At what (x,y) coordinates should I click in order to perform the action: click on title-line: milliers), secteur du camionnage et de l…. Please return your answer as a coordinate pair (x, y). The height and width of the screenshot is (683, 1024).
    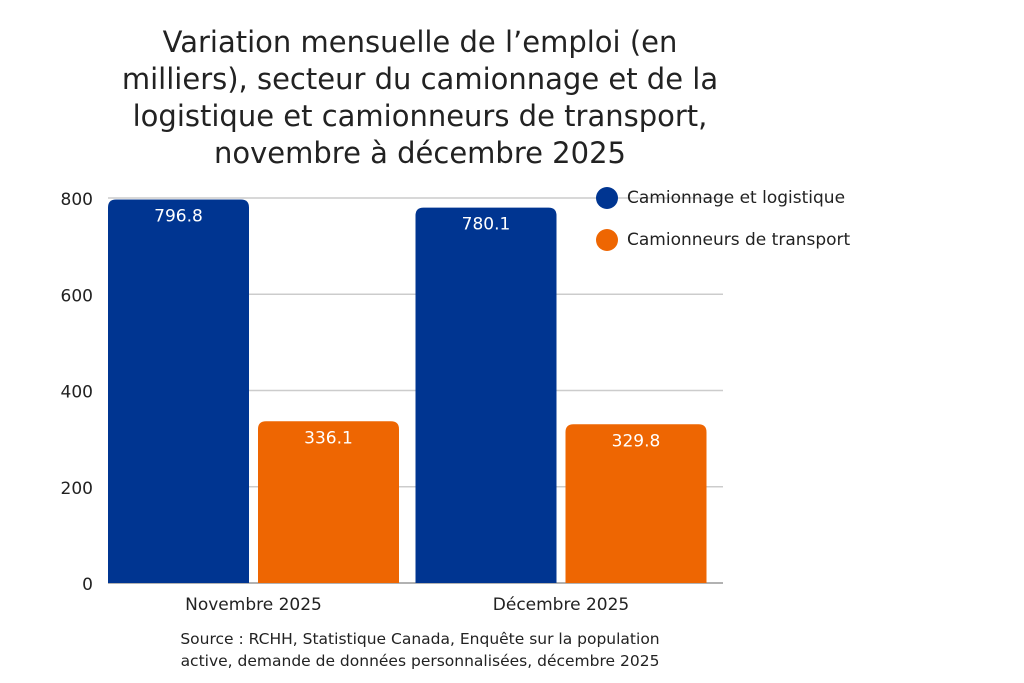
    Looking at the image, I should click on (420, 79).